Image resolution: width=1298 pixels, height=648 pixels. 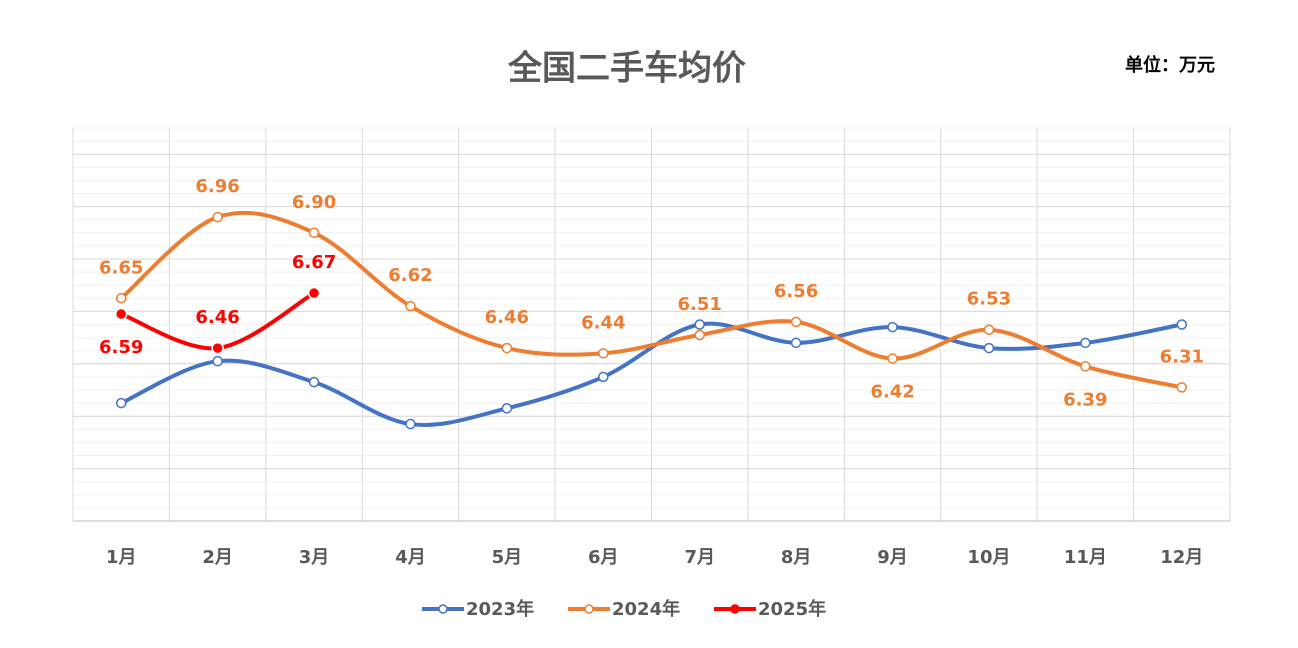 What do you see at coordinates (1170, 65) in the screenshot?
I see `unit-label: 单位：万元` at bounding box center [1170, 65].